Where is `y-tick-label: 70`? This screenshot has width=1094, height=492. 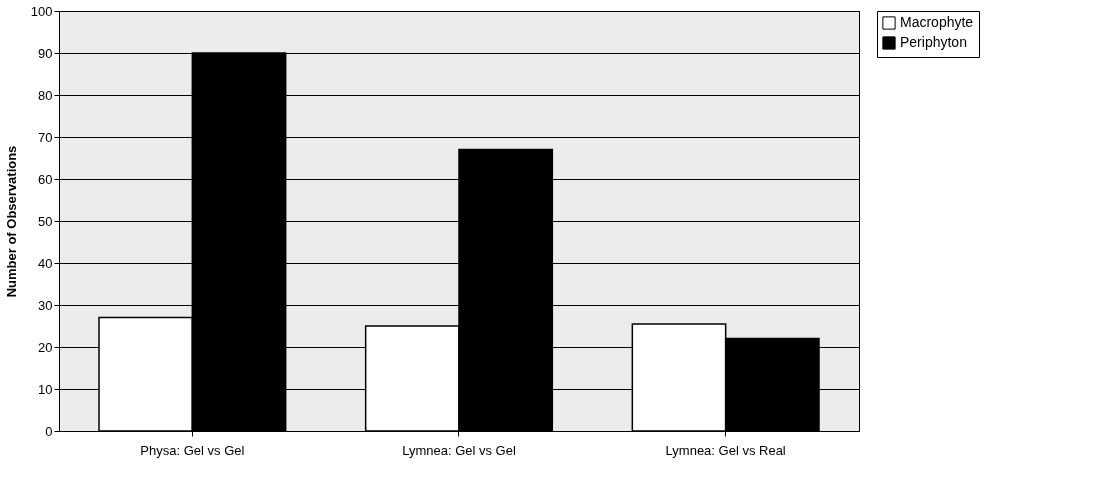
y-tick-label: 70 is located at coordinates (45, 137).